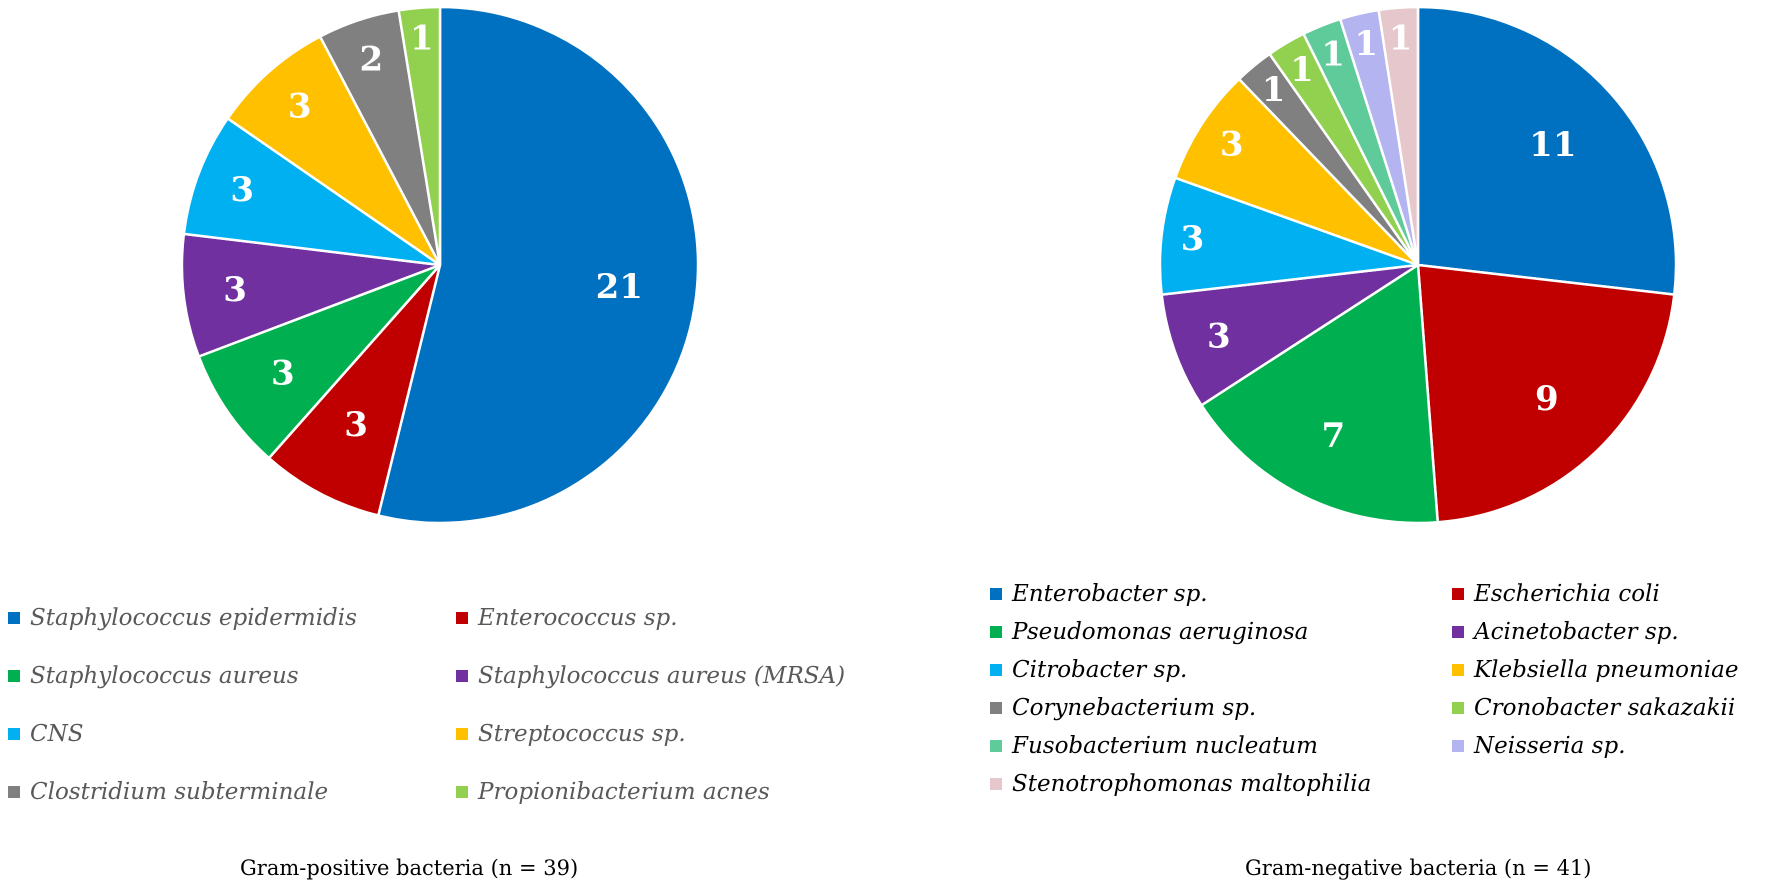  I want to click on legend-item-citrobacter-sp: Citrobacter sp., so click(1088, 670).